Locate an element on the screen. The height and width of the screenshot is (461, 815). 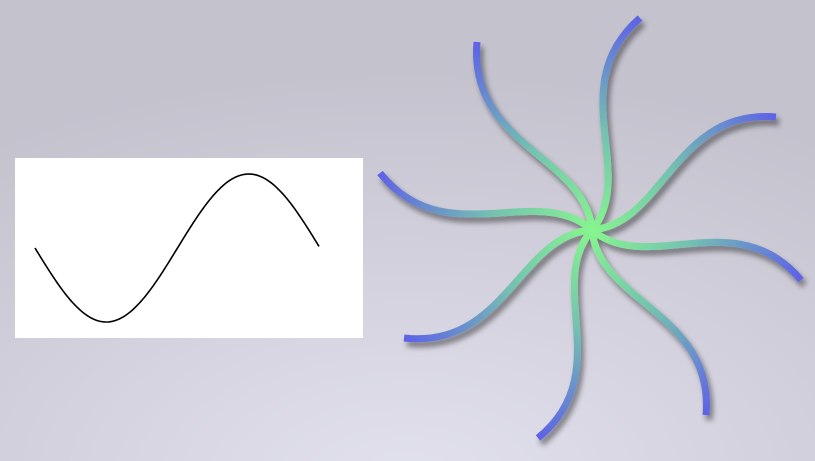
sine-curve is located at coordinates (177, 248).